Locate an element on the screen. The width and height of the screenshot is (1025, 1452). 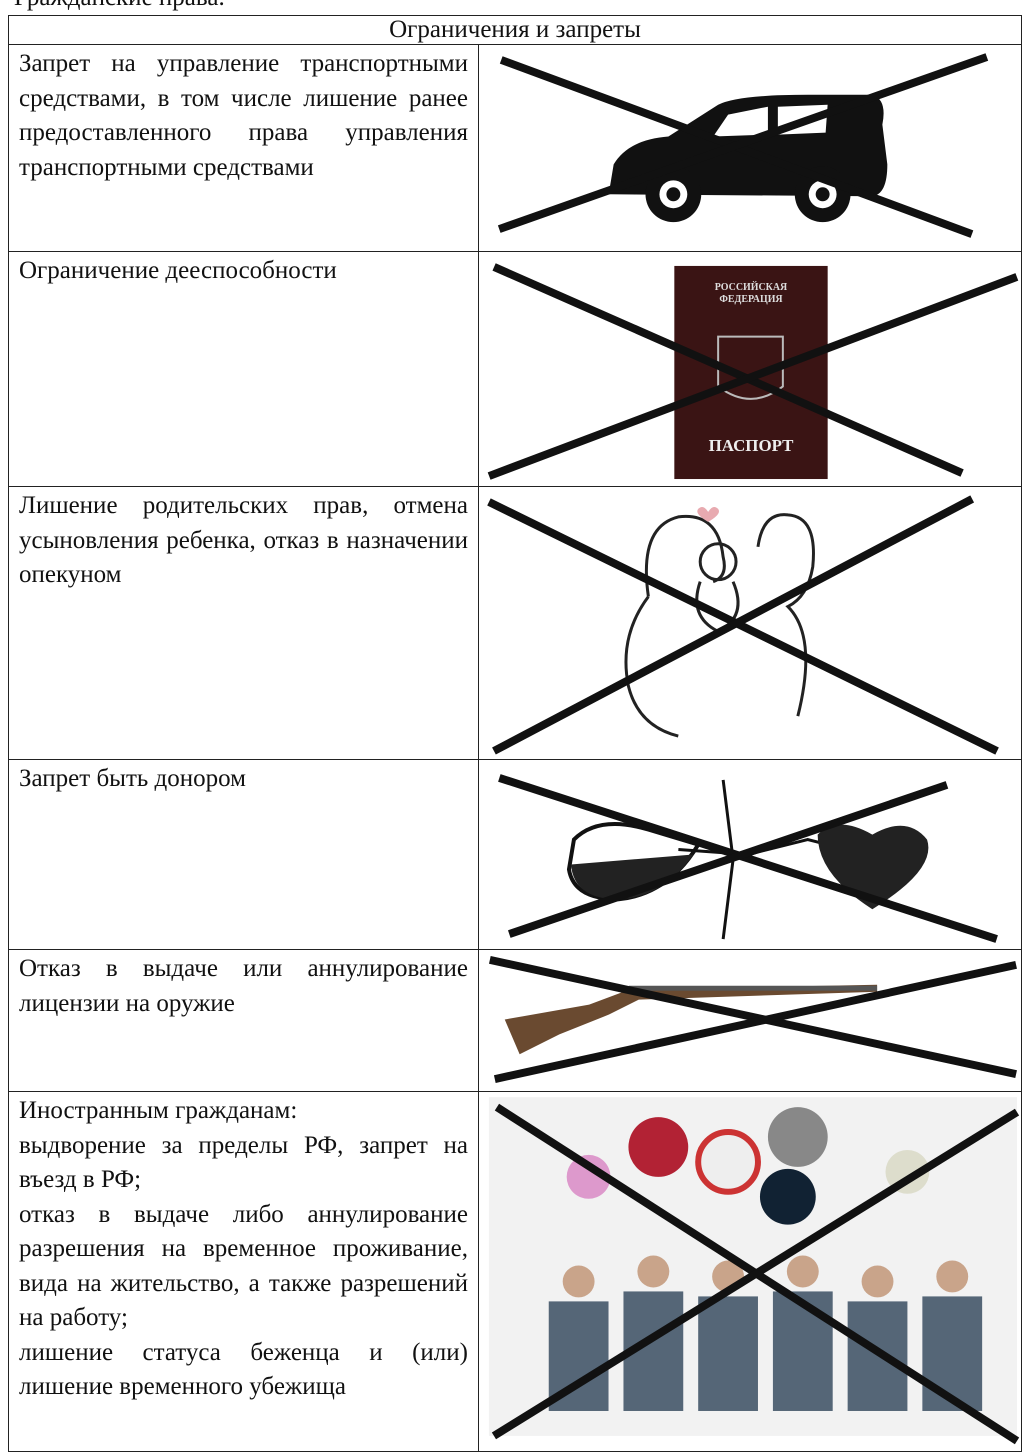
cell-text: Запрет быть донором is located at coordinates (132, 778).